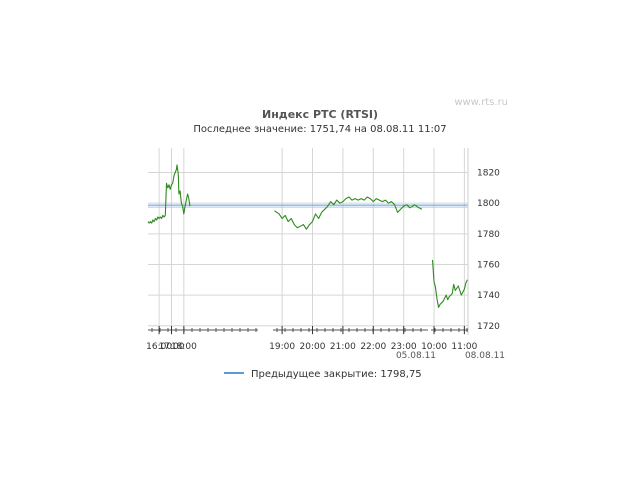 The height and width of the screenshot is (480, 640). I want to click on x-tick-label: 21:00, so click(343, 347).